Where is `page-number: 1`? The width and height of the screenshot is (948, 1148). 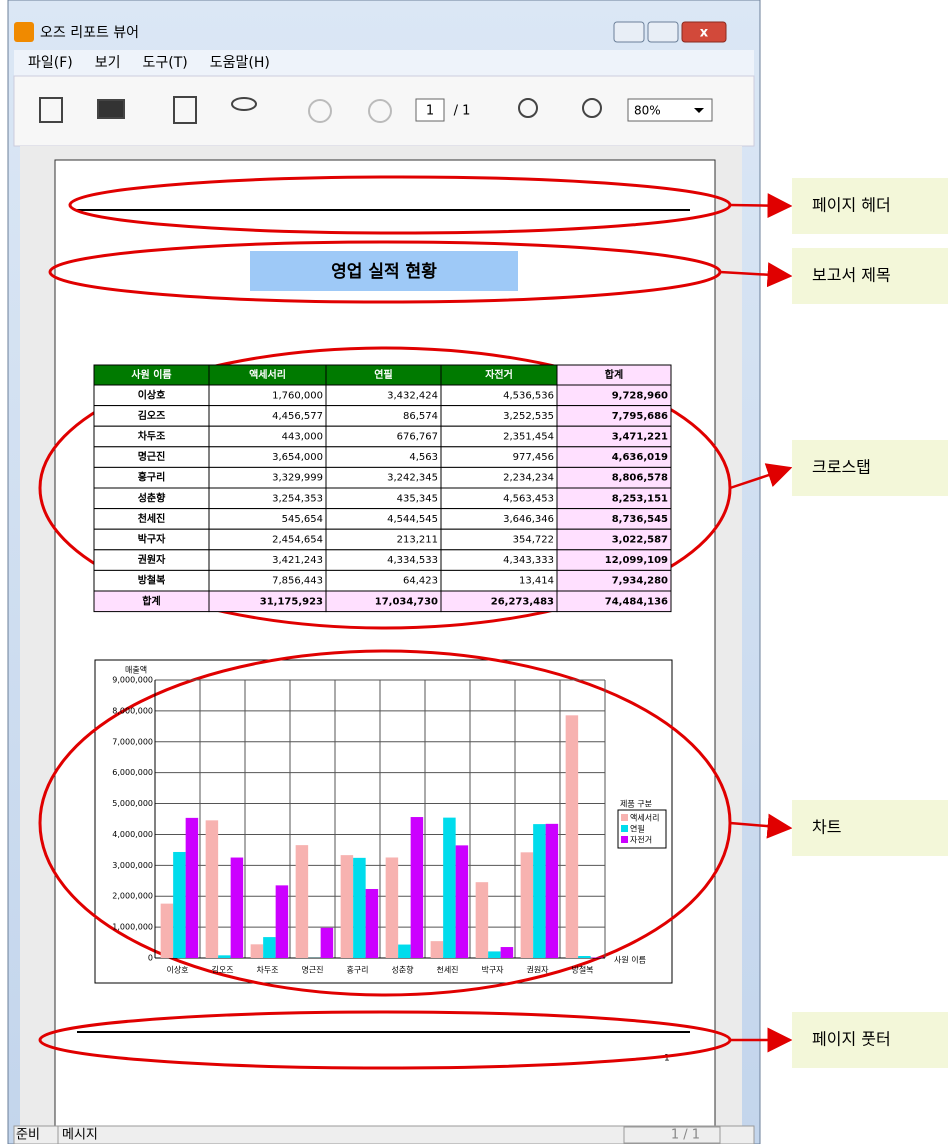 page-number: 1 is located at coordinates (430, 111).